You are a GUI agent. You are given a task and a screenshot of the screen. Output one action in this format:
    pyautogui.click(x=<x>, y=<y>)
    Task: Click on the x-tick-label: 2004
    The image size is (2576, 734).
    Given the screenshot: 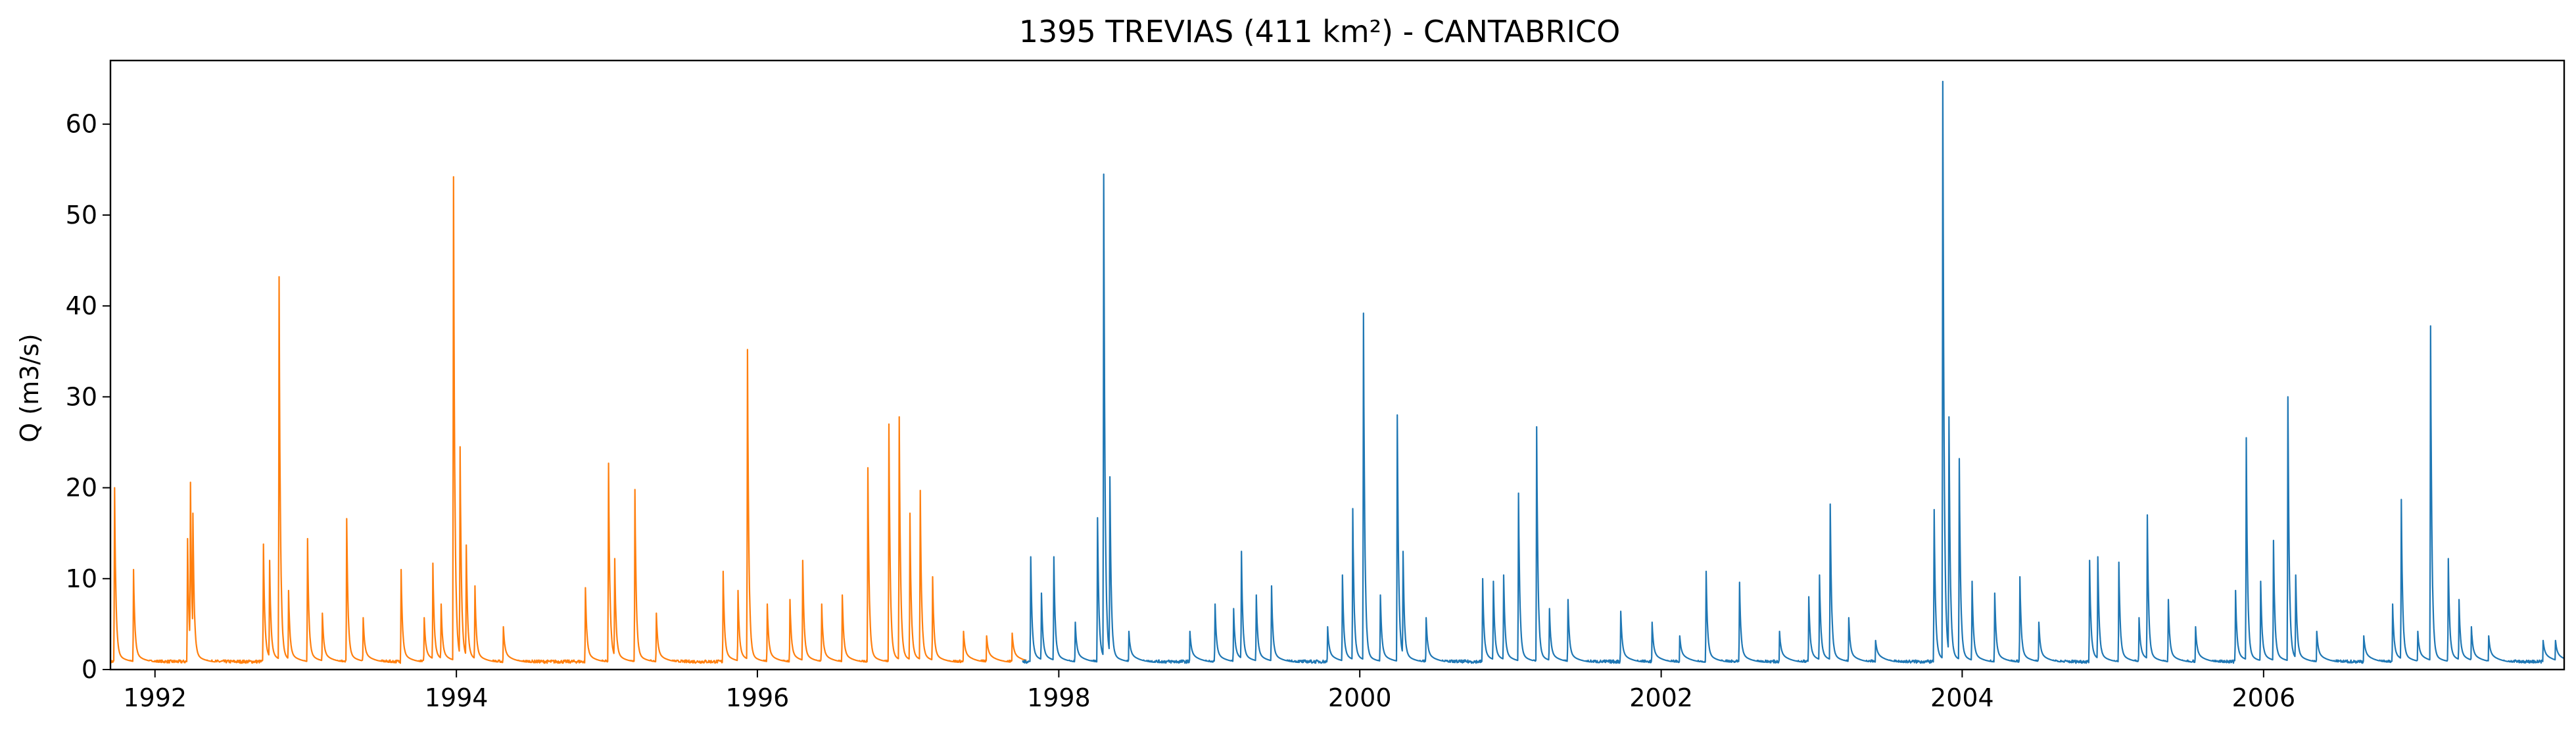 What is the action you would take?
    pyautogui.click(x=1962, y=697)
    